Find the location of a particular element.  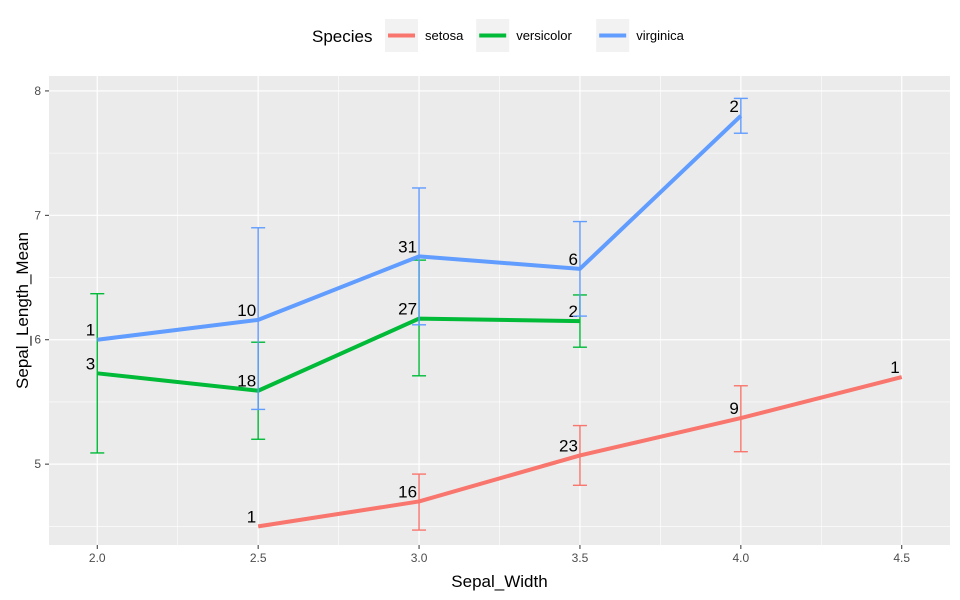

data-label: 27 is located at coordinates (407, 309).